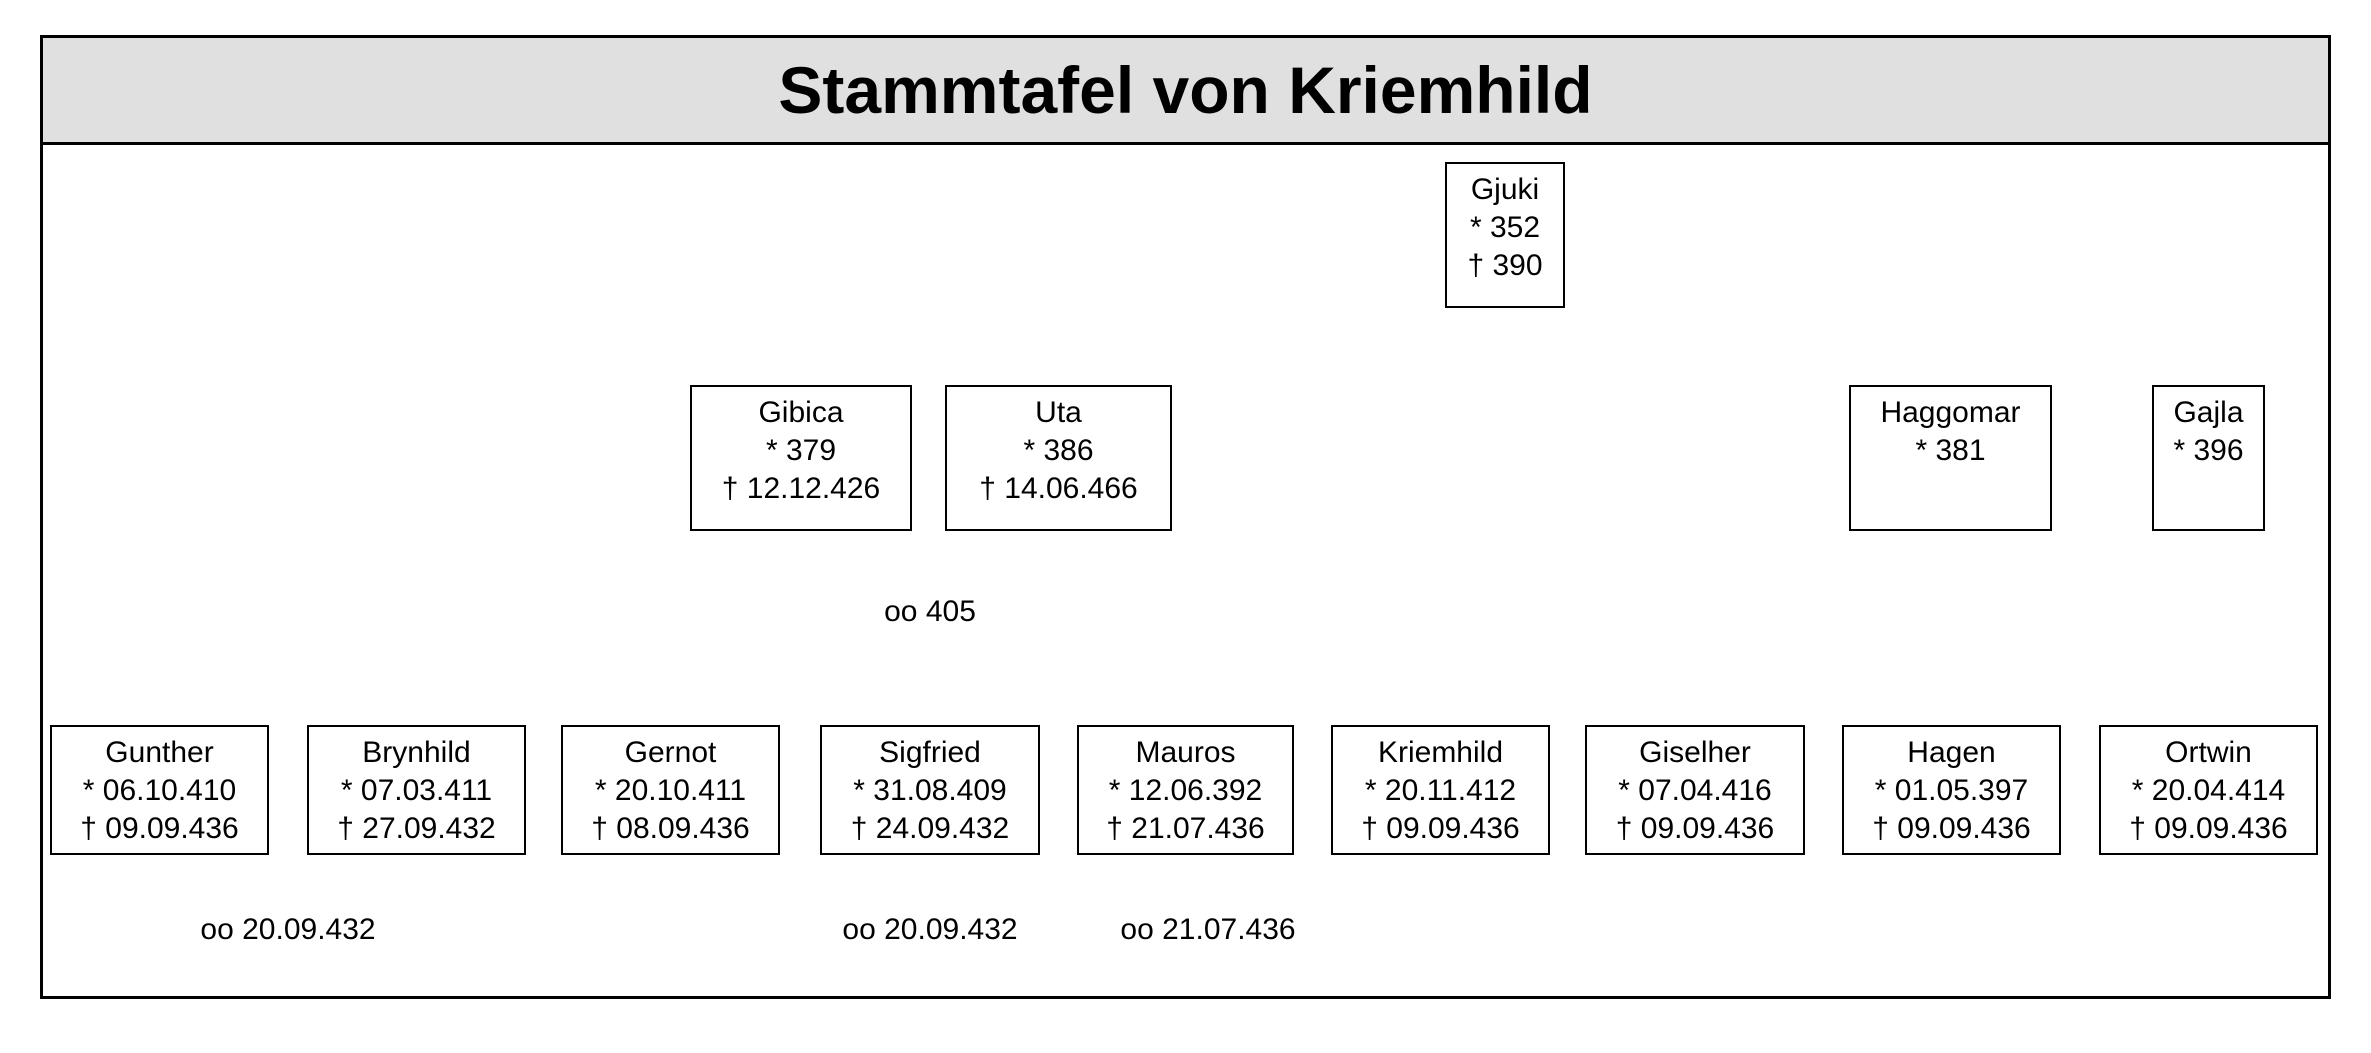  I want to click on person-box-uta: Uta * 386 † 14.06.466, so click(1058, 458).